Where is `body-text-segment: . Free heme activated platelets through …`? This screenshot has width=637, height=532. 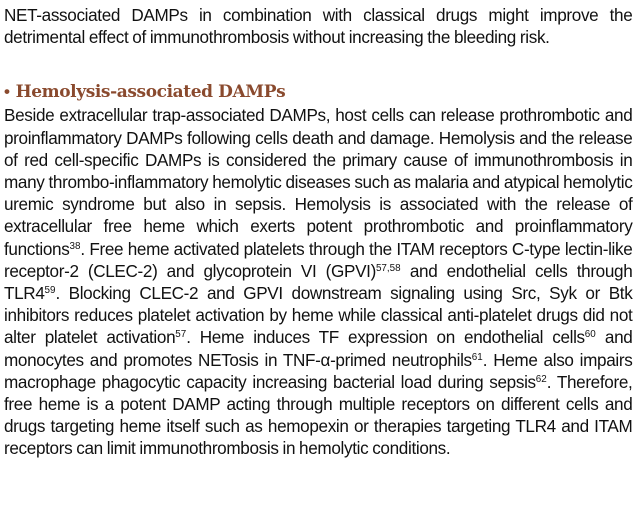
body-text-segment: . Free heme activated platelets through … is located at coordinates (318, 259).